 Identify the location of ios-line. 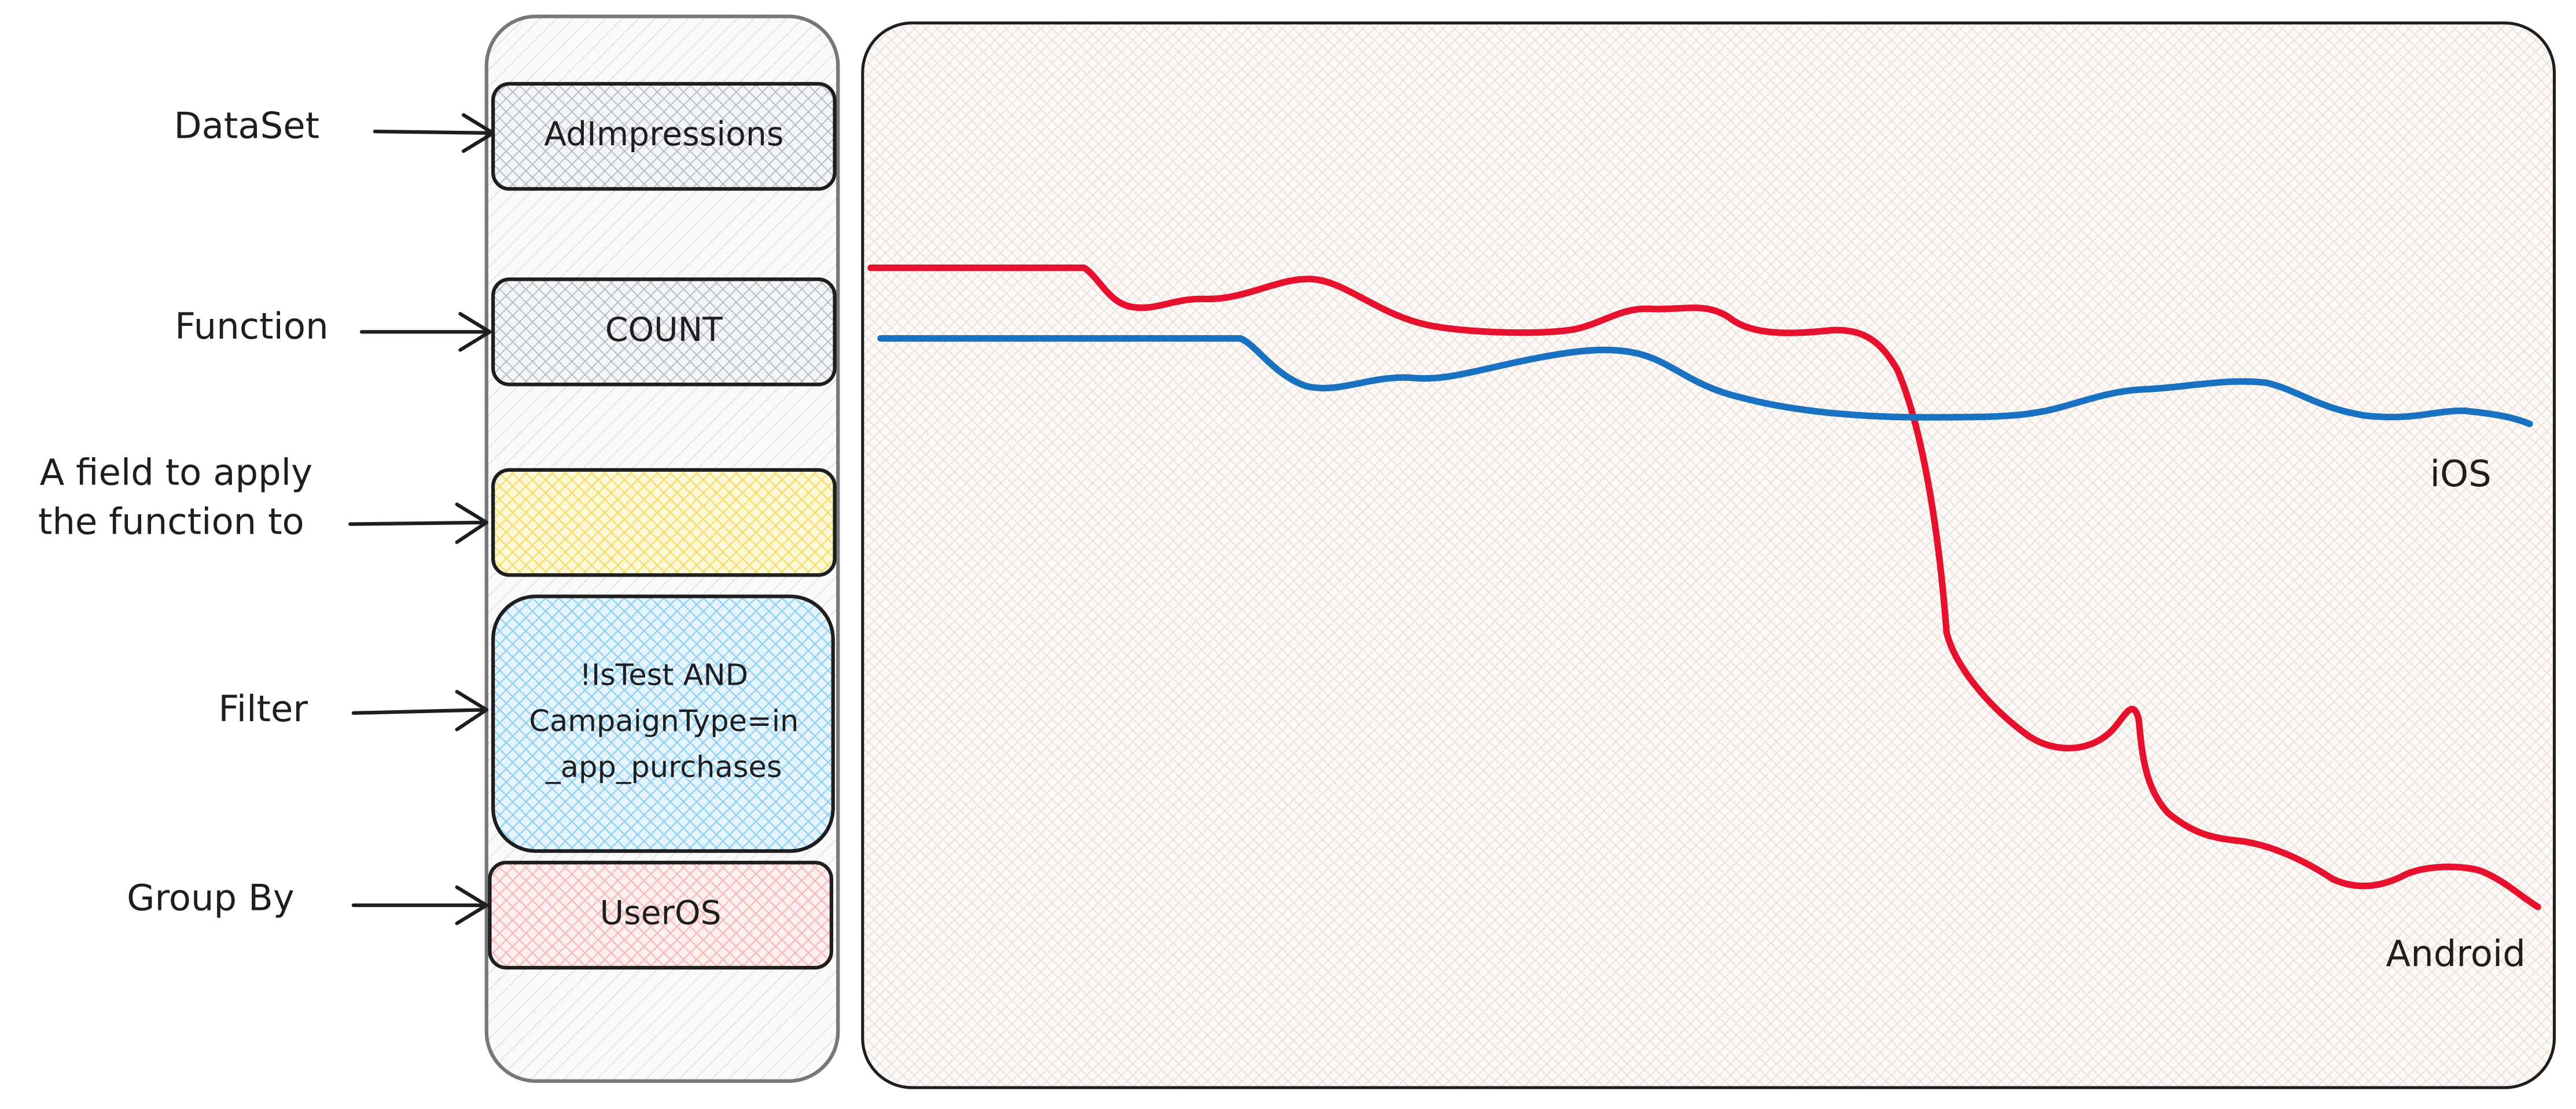
(1705, 382).